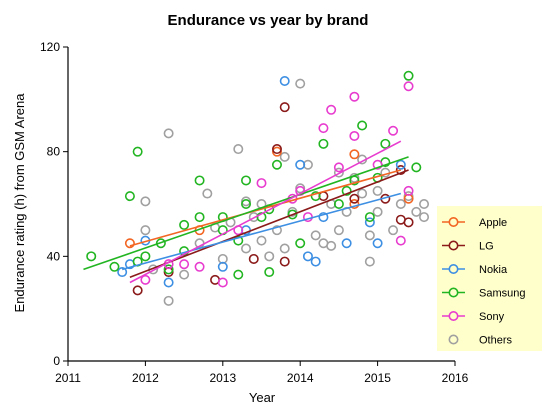  I want to click on legend-label-lg: LG, so click(486, 247).